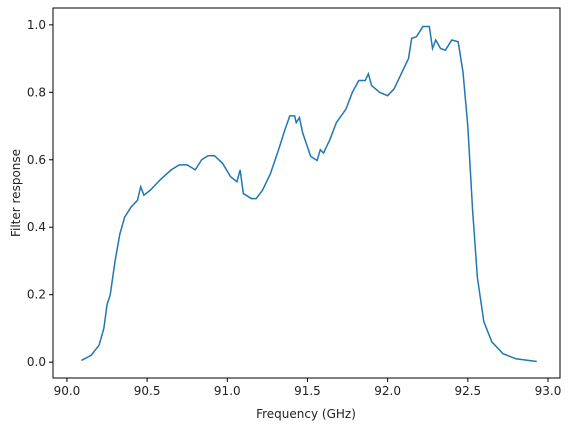 The width and height of the screenshot is (570, 436). What do you see at coordinates (16, 193) in the screenshot?
I see `y-axis-label: Filter response` at bounding box center [16, 193].